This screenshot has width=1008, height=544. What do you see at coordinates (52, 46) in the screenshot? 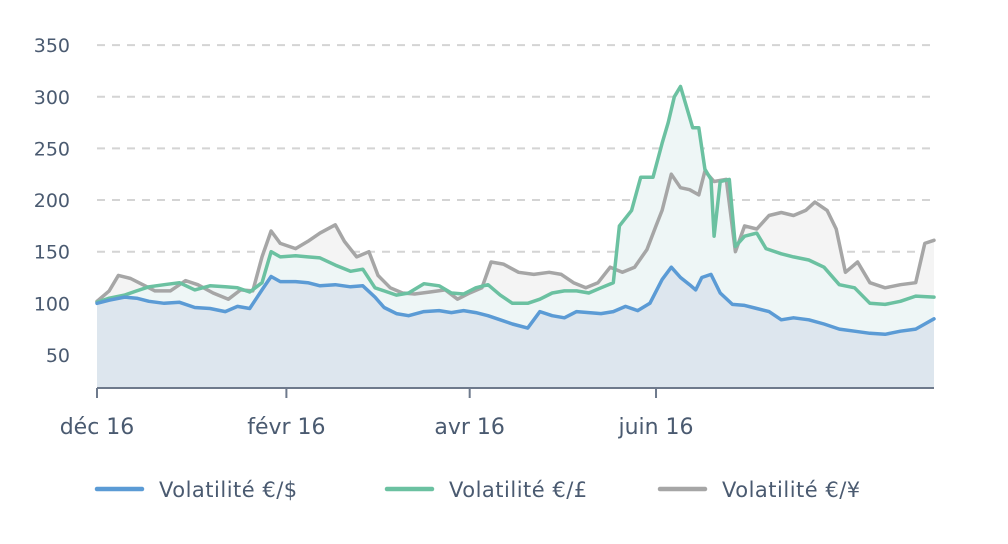
I see `y-tick-label: 350` at bounding box center [52, 46].